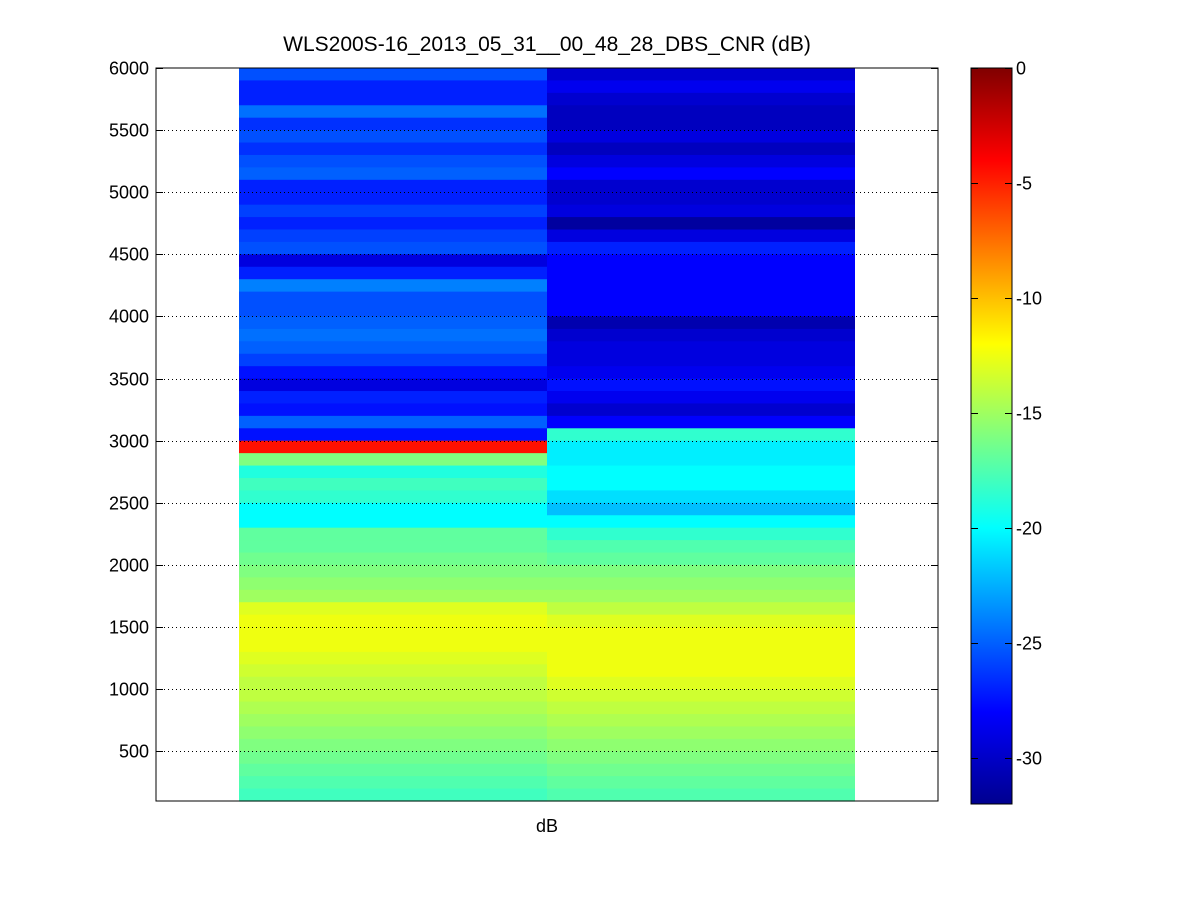  What do you see at coordinates (129, 69) in the screenshot?
I see `y-tick-label: 6000` at bounding box center [129, 69].